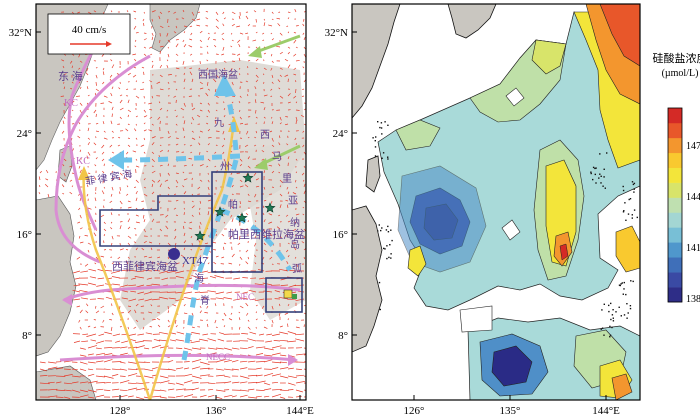 The image size is (700, 419). Describe the element at coordinates (180, 158) in the screenshot. I see `cyan-dashed-flow-west` at that location.